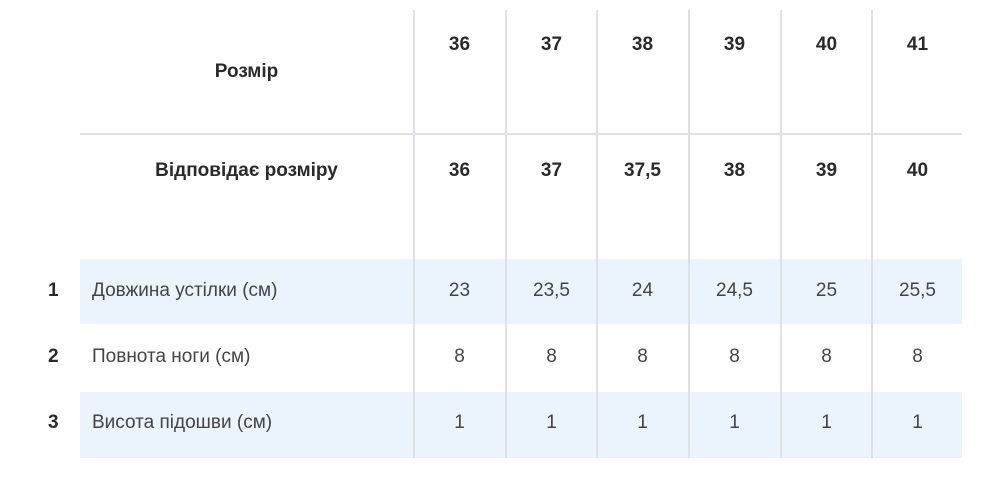 This screenshot has width=1000, height=477. I want to click on row-number: 2, so click(53, 356).